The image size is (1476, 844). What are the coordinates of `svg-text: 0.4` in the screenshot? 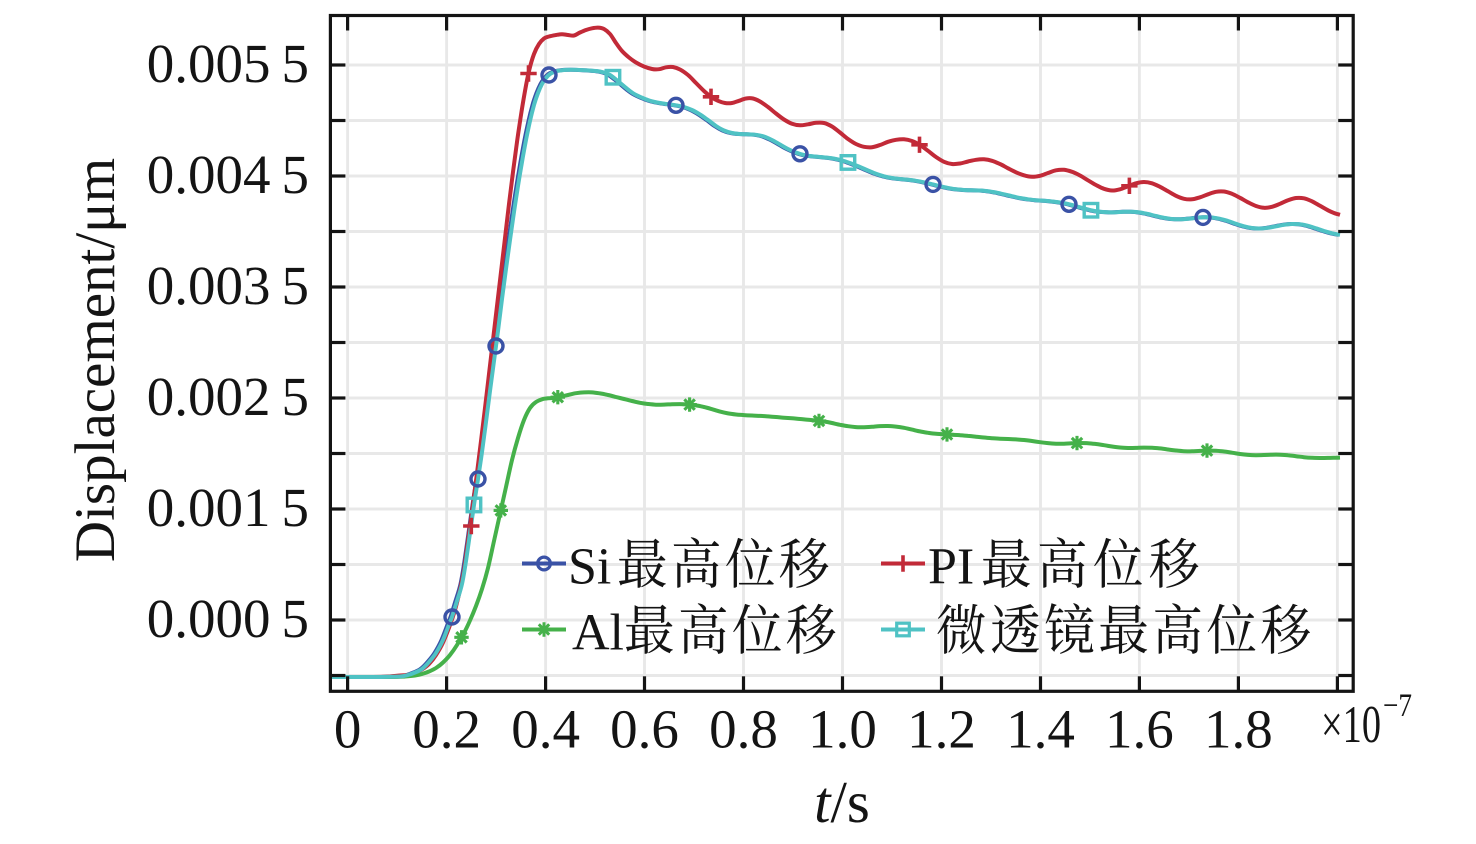 It's located at (545, 729).